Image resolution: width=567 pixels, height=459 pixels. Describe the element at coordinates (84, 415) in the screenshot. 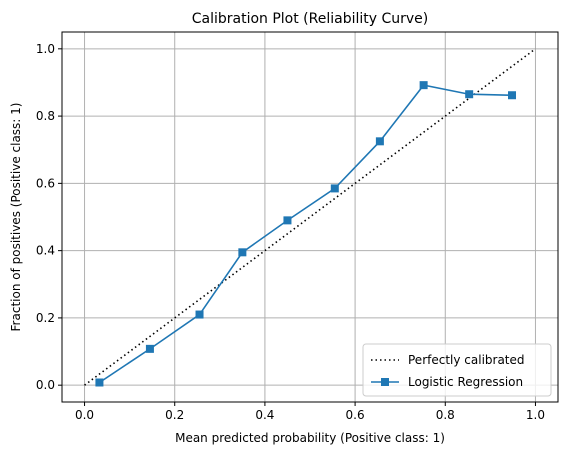

I see `x-tick-label: 0.0` at that location.